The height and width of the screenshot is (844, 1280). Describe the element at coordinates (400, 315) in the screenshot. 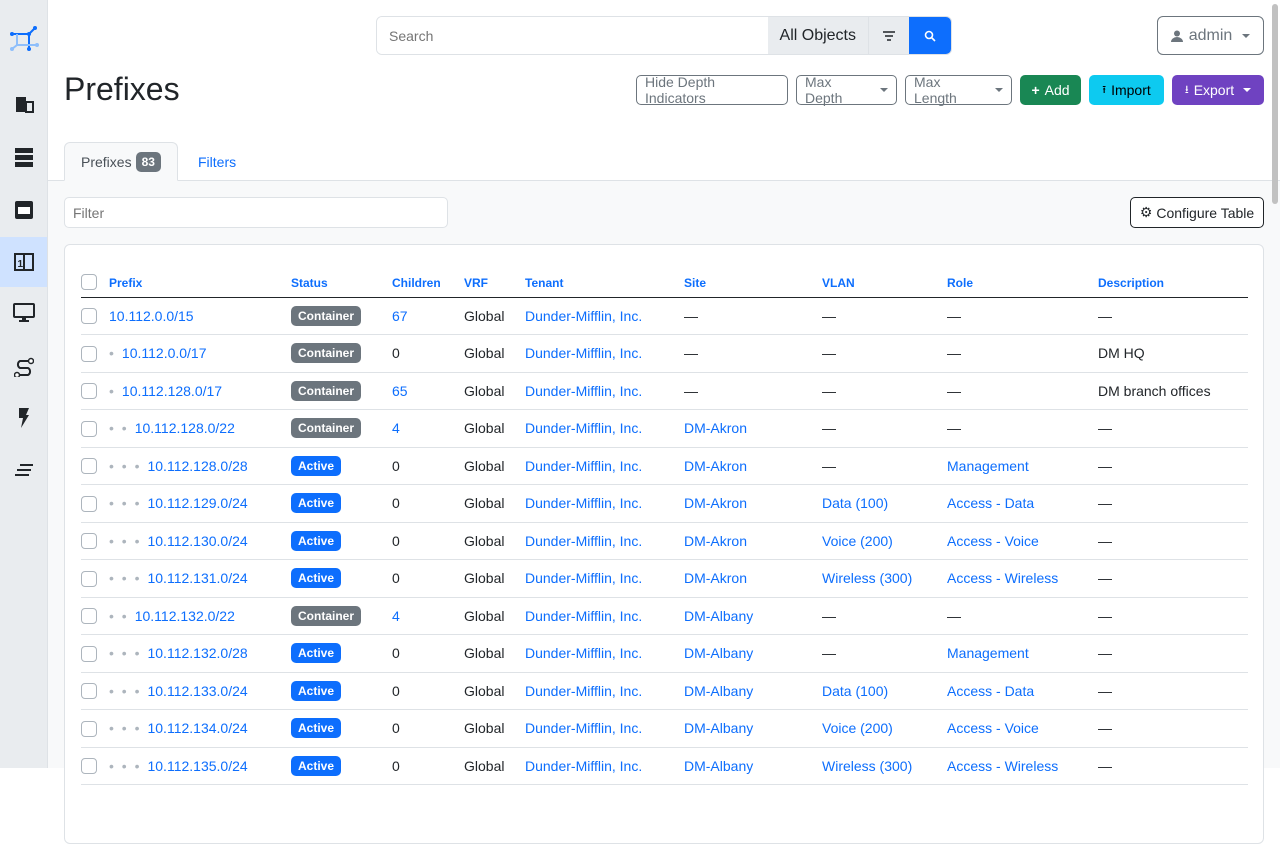

I see `children-count: 67` at that location.